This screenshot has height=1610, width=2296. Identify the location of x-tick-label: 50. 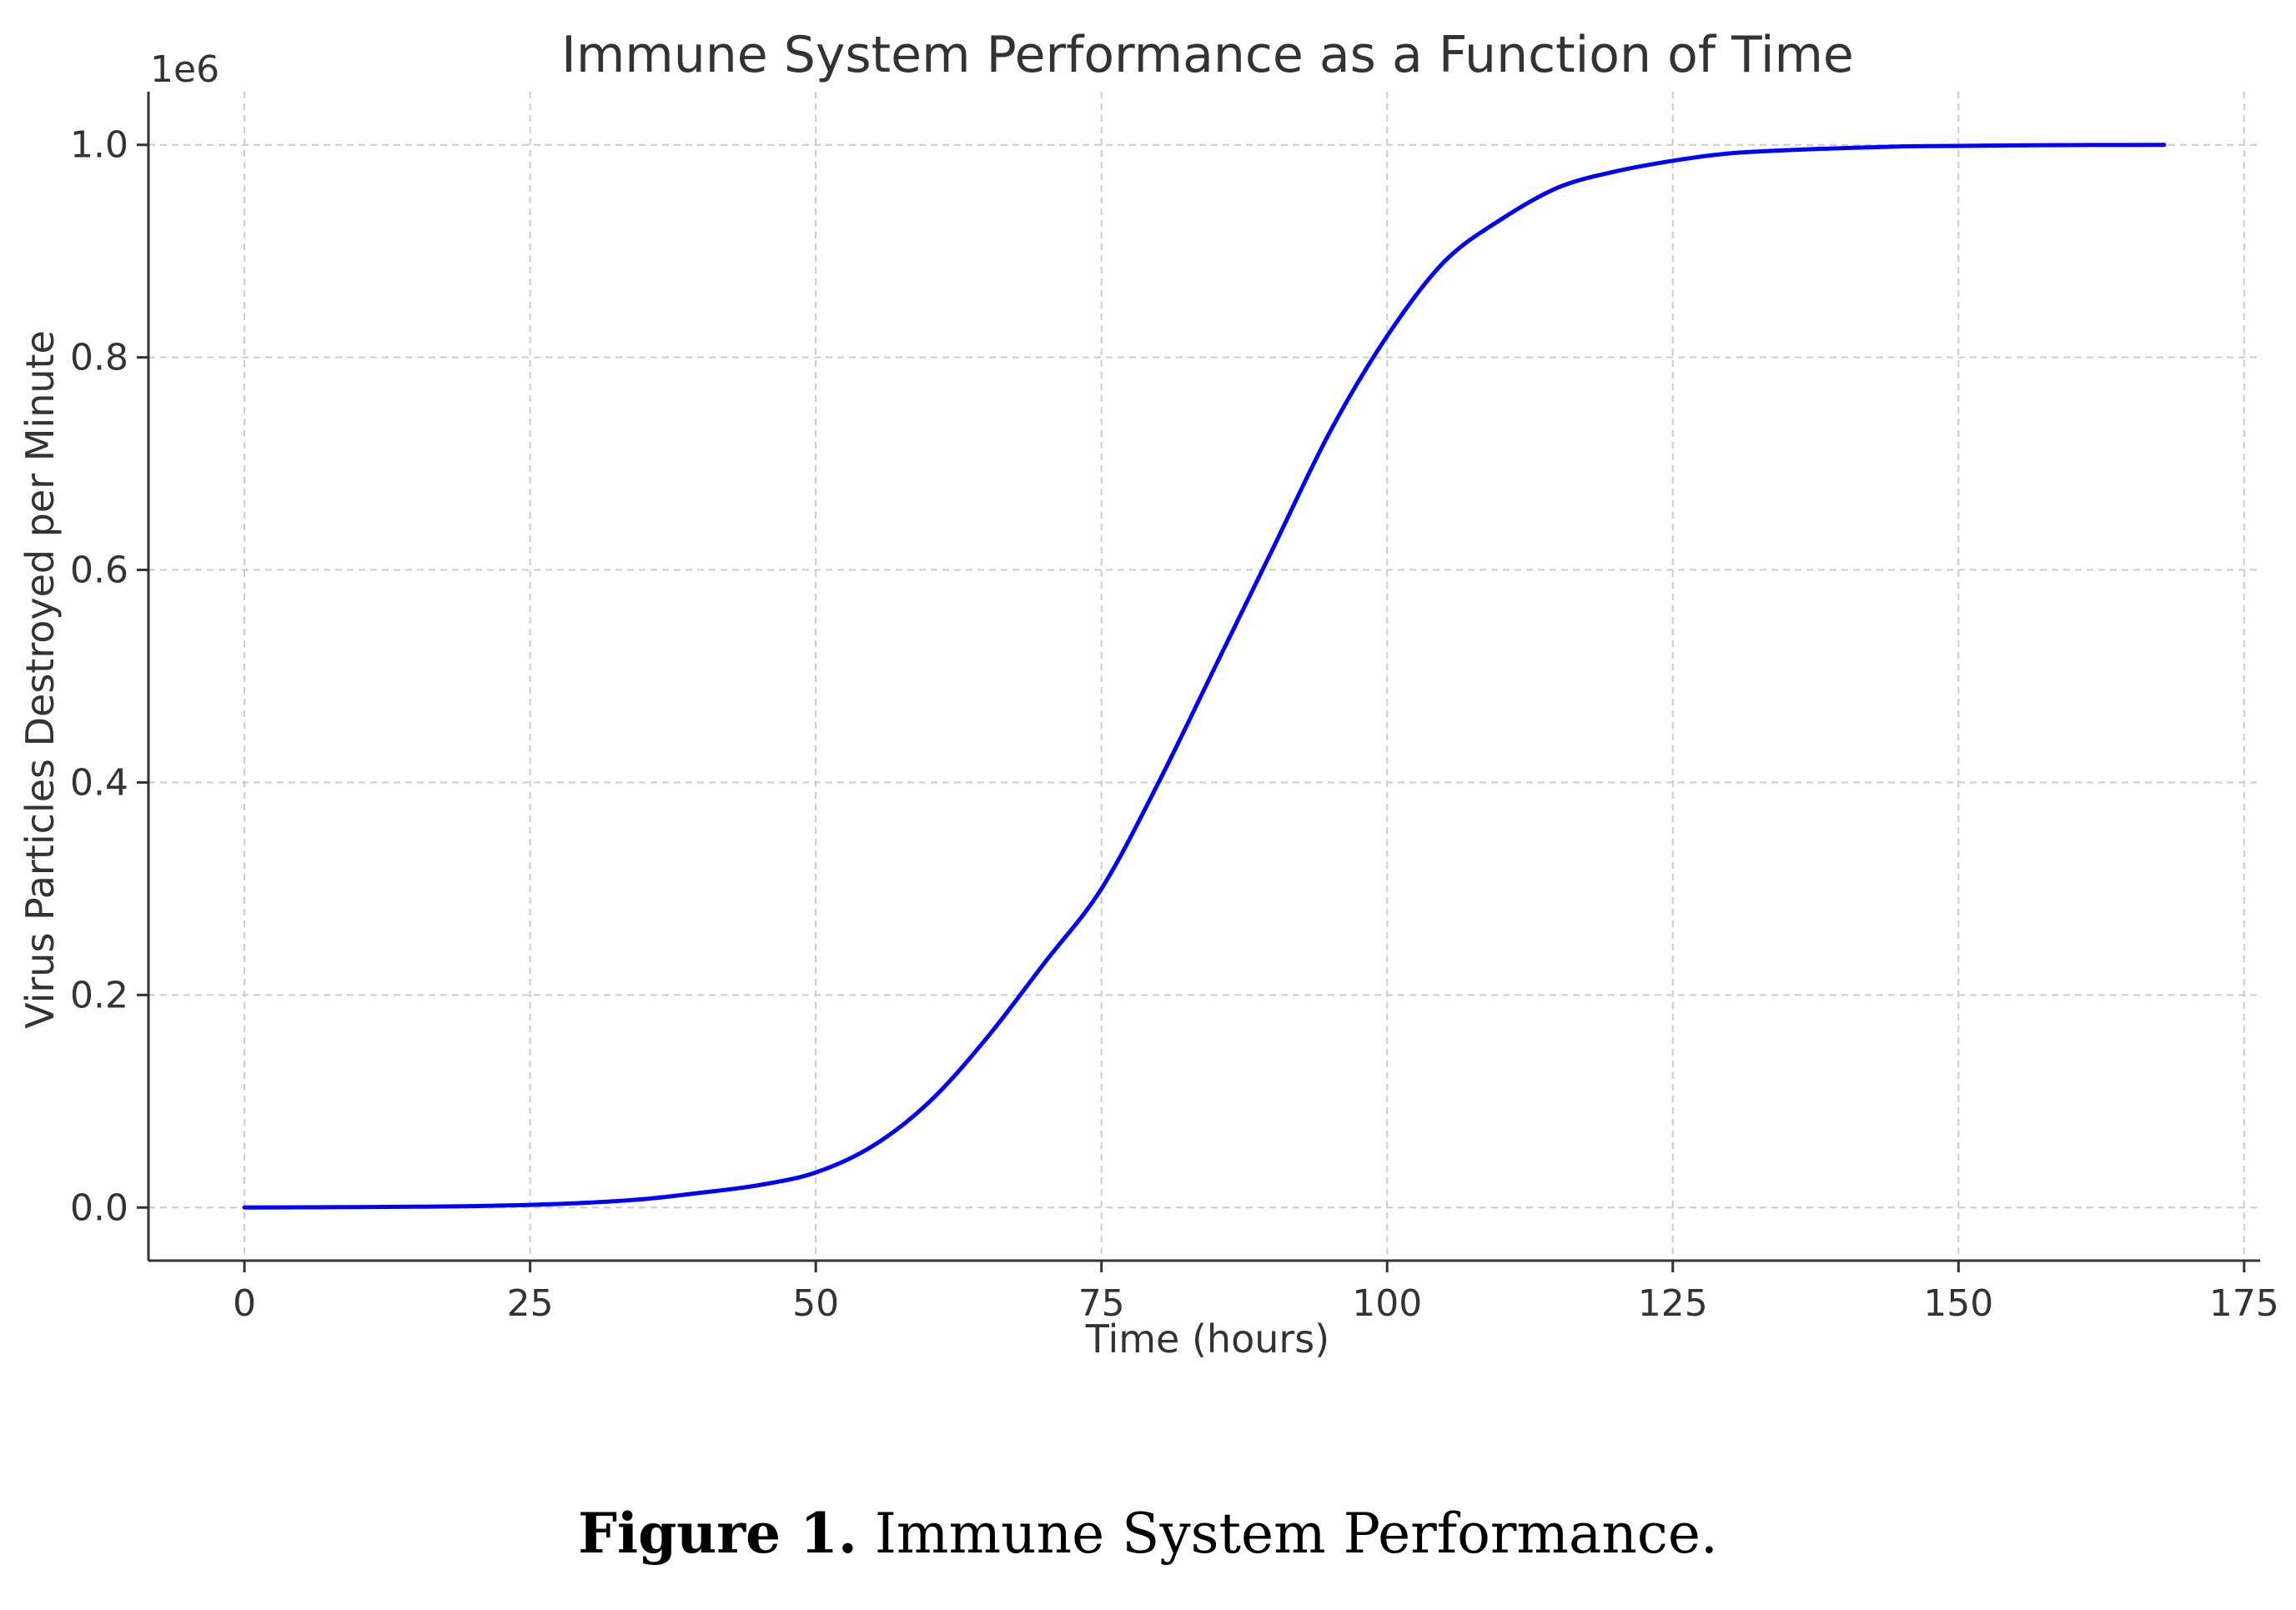
(815, 1303).